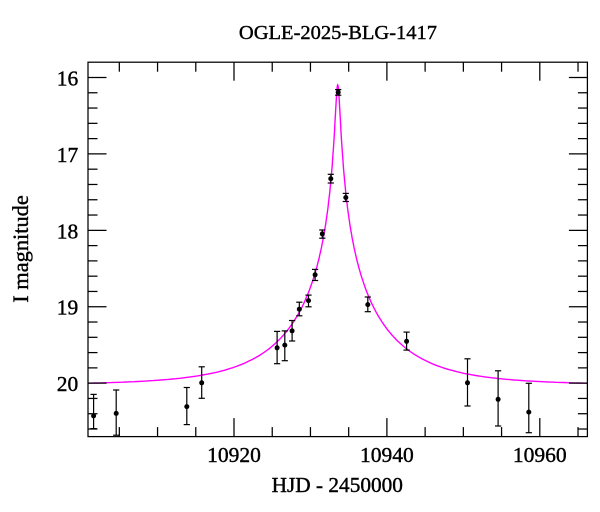 The image size is (600, 512). Describe the element at coordinates (338, 33) in the screenshot. I see `svg-text: OGLE-2025-BLG-1417` at that location.